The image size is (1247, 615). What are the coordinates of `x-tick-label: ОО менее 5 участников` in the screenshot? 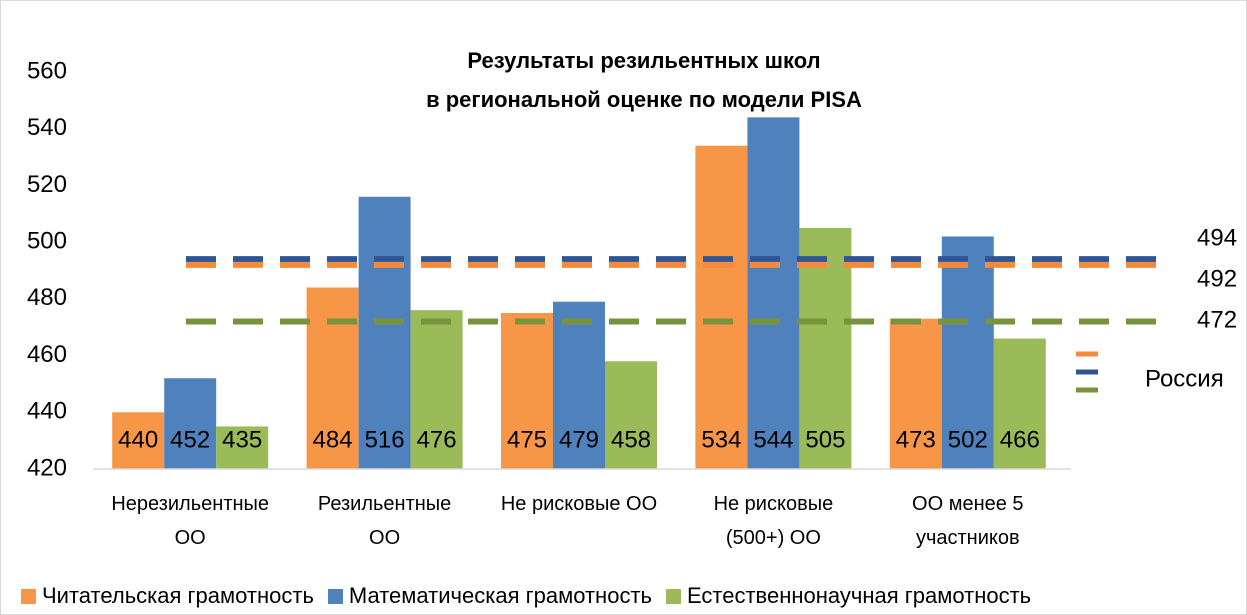 It's located at (968, 521).